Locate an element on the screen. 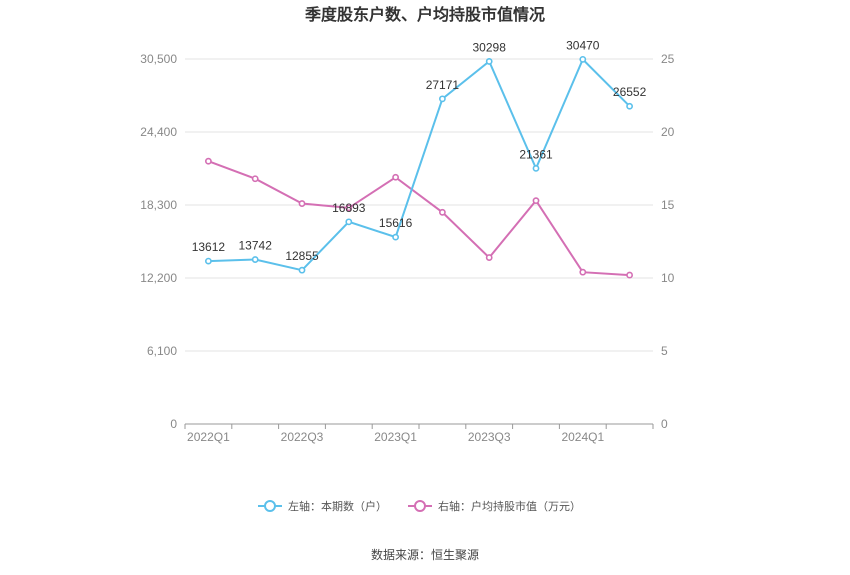  right-y-tick-label: 25 is located at coordinates (668, 59).